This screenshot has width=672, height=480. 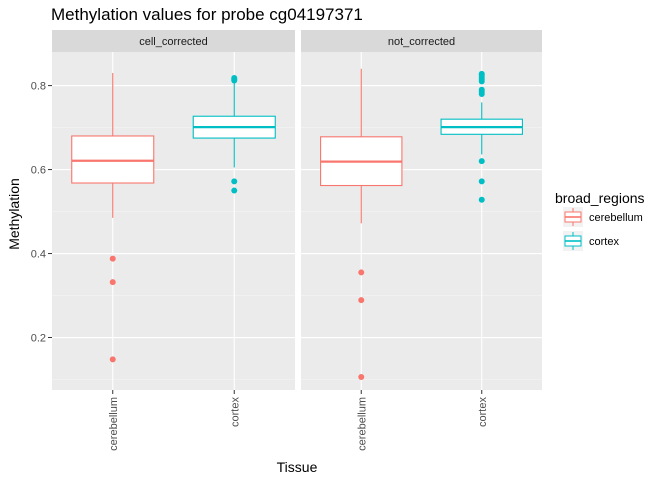 What do you see at coordinates (207, 14) in the screenshot?
I see `chart-title: Methylation values for probe cg04197371` at bounding box center [207, 14].